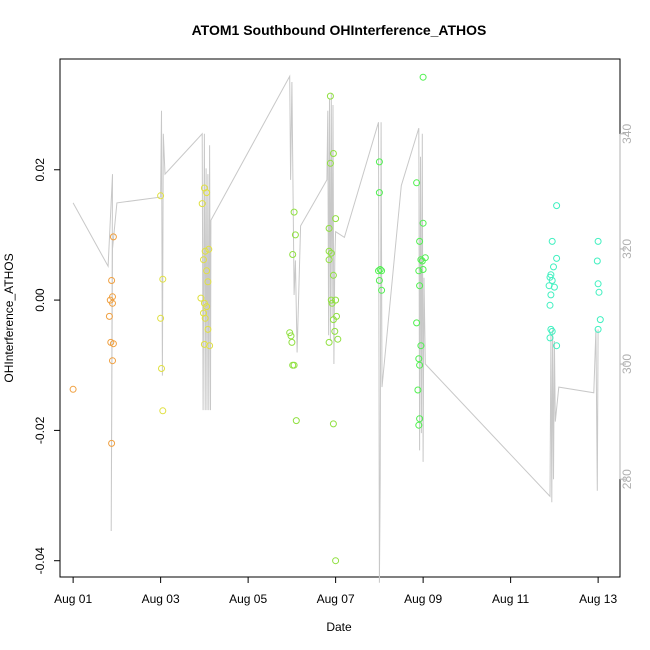 This screenshot has height=650, width=650. I want to click on y-tick-label: -0.04, so click(40, 561).